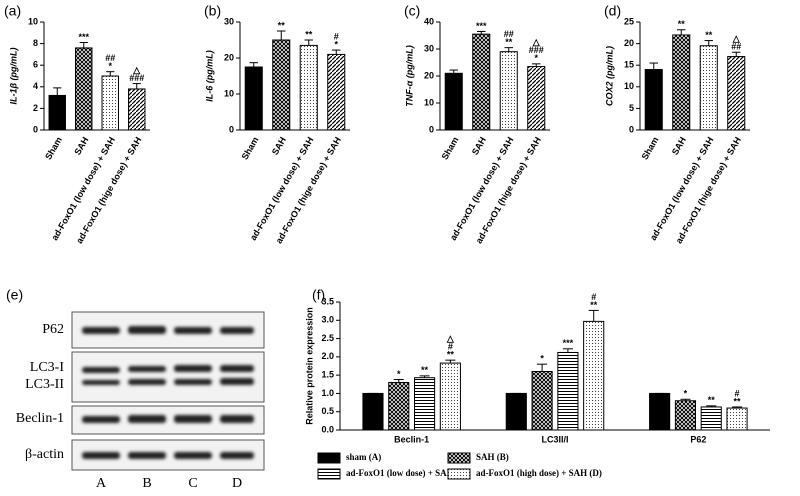 This screenshot has width=800, height=496. Describe the element at coordinates (101, 483) in the screenshot. I see `blot-lane-label: A` at that location.